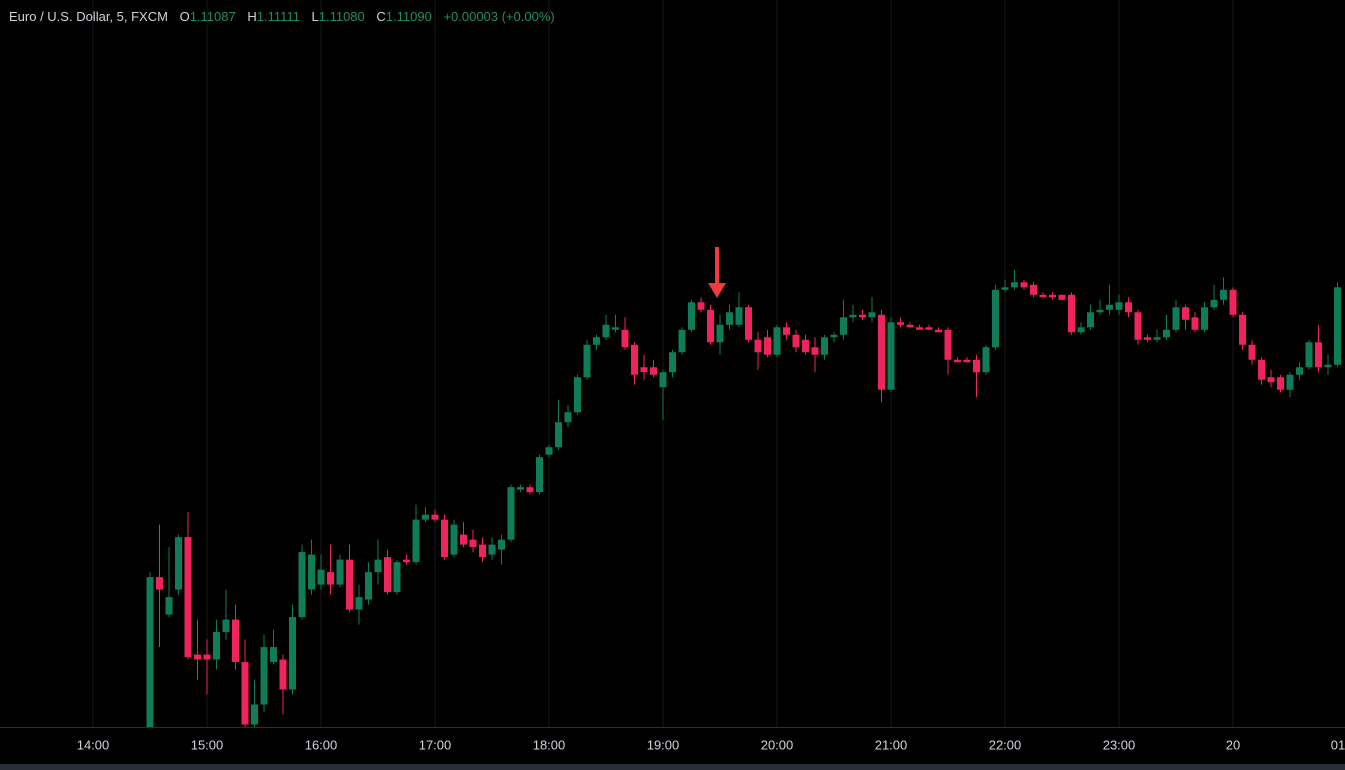  I want to click on legend-key: H, so click(252, 16).